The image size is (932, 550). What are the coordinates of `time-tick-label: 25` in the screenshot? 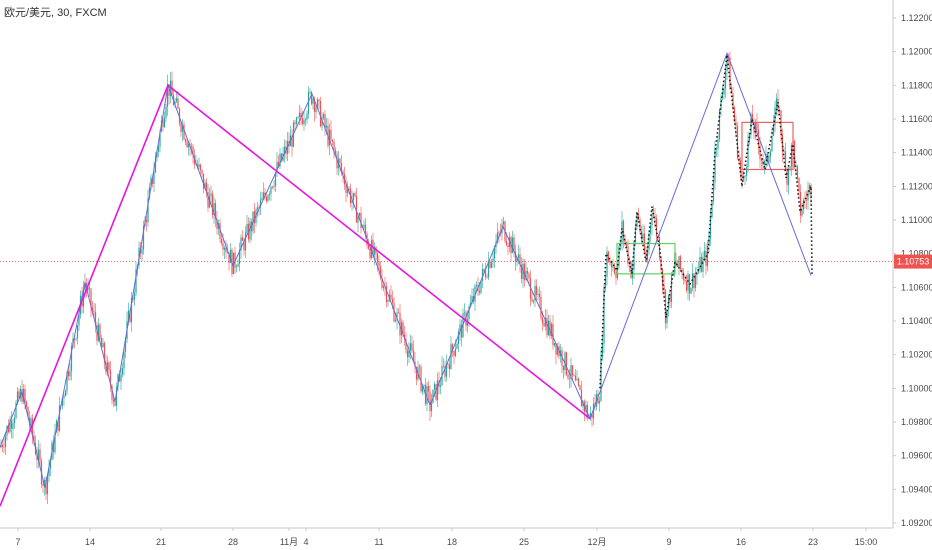 It's located at (524, 542).